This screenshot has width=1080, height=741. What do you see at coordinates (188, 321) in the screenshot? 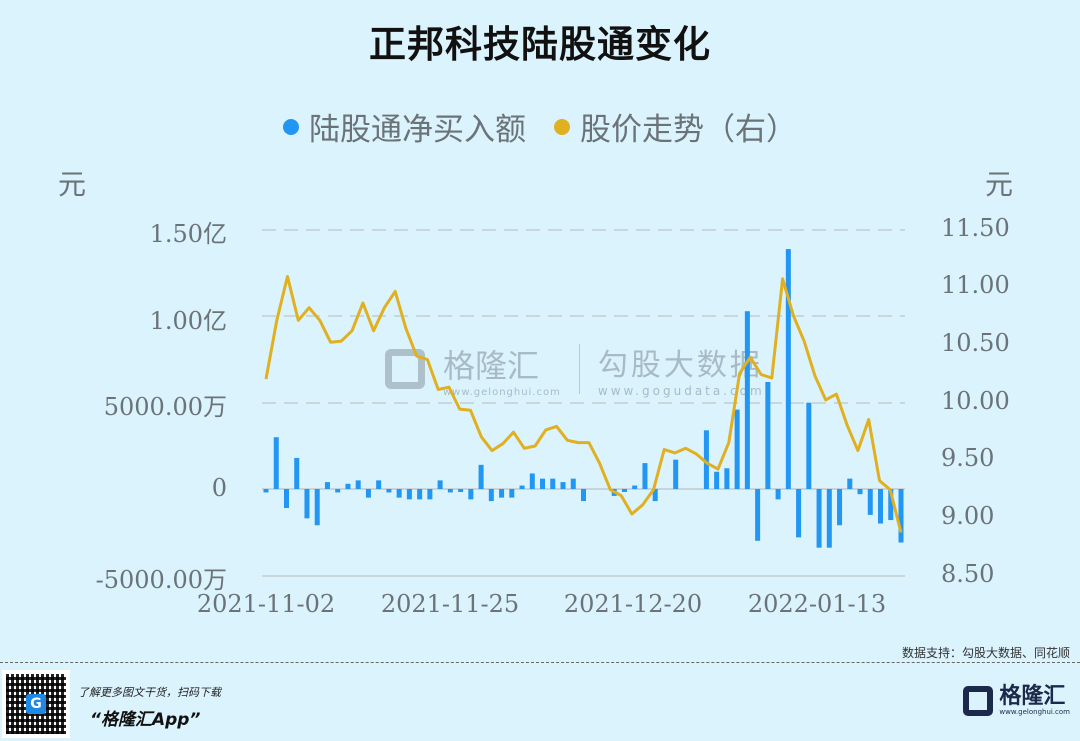
I see `left-tick: 1.00亿` at bounding box center [188, 321].